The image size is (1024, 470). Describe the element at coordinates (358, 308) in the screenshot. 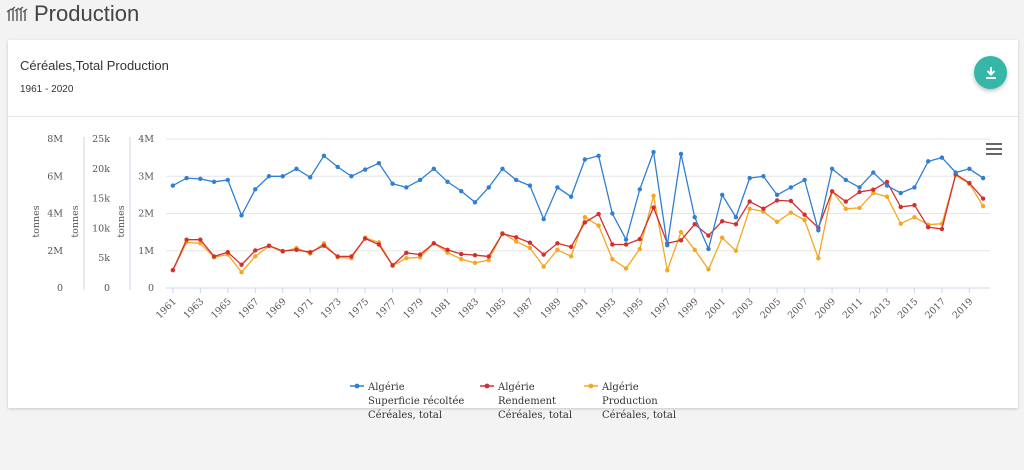

I see `x-tick-label: 1975` at that location.